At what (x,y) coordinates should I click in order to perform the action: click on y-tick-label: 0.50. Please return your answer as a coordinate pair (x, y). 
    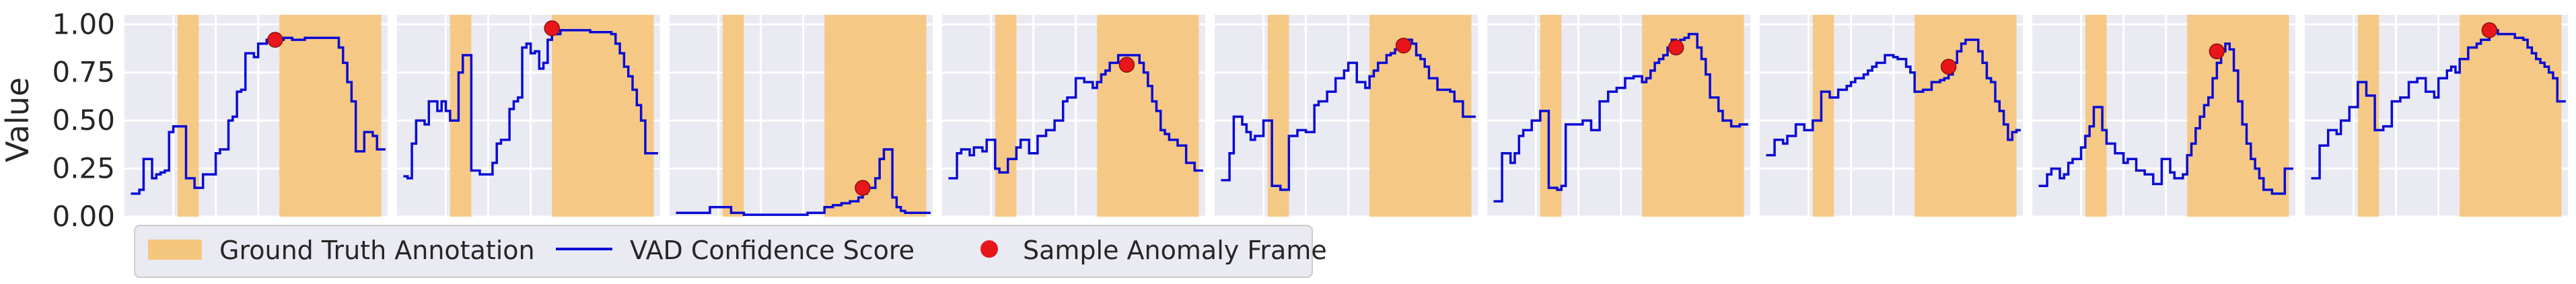
    Looking at the image, I should click on (83, 120).